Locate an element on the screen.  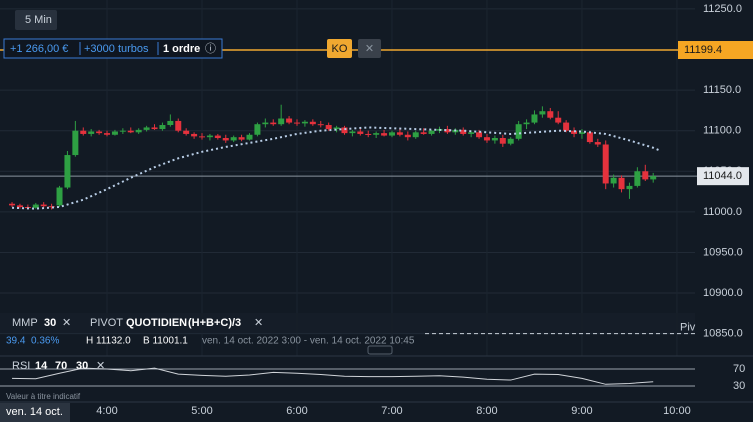
y-tick-label: 11000.0 is located at coordinates (722, 212).